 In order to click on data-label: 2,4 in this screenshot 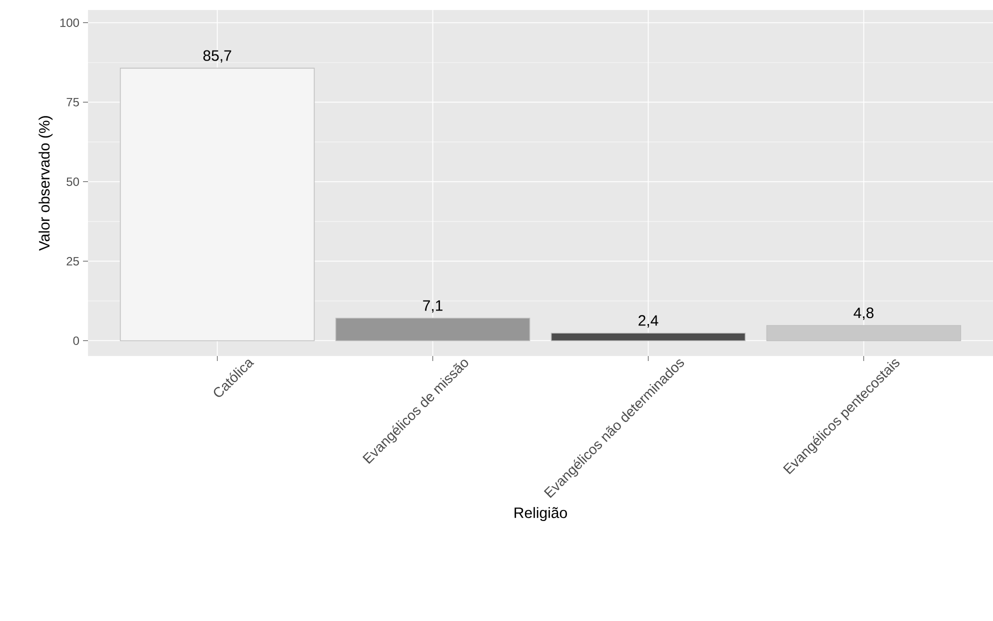, I will do `click(648, 321)`.